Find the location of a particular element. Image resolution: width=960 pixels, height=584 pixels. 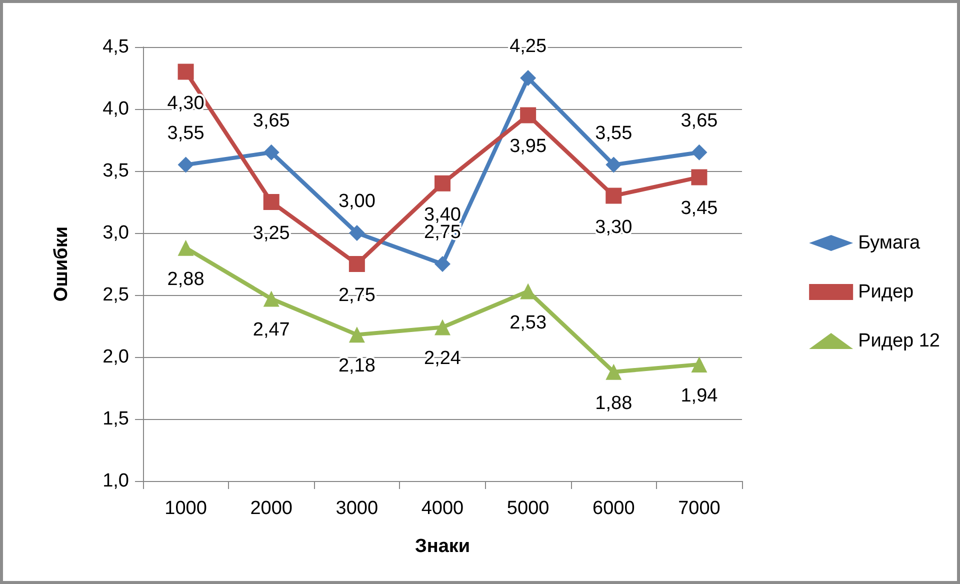

x-tick-label: 3000 is located at coordinates (357, 508).